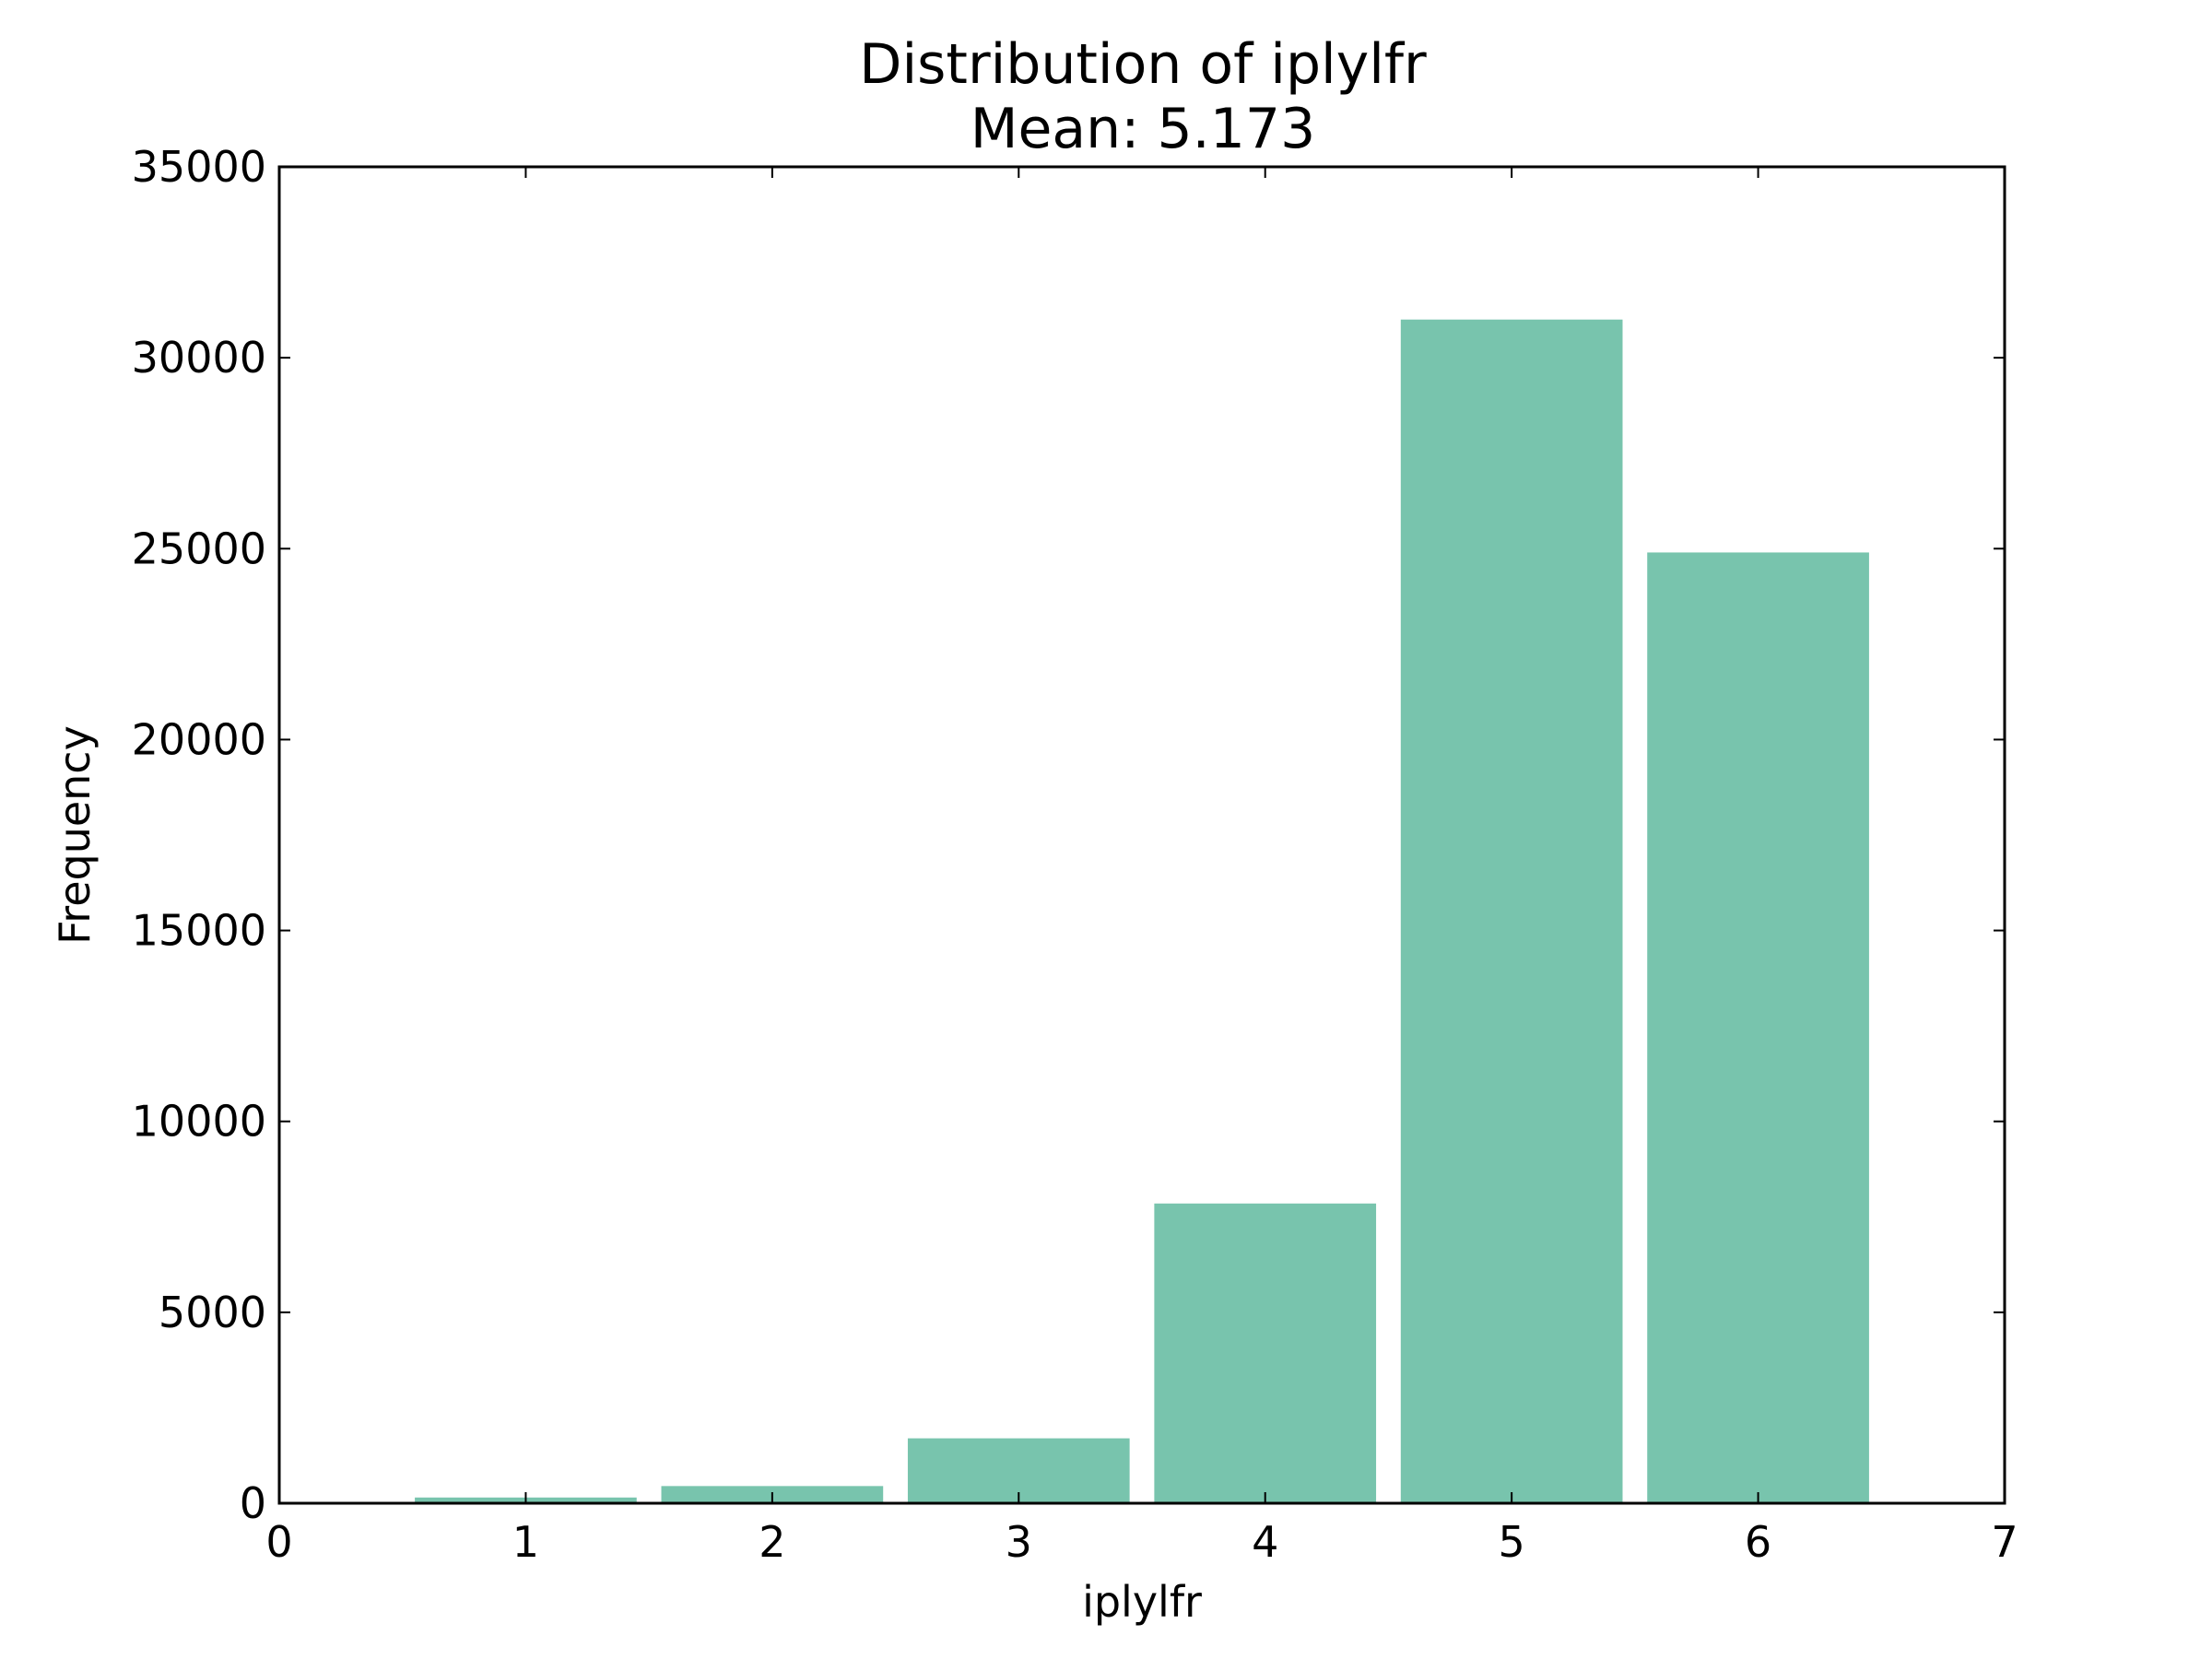 Image resolution: width=2212 pixels, height=1659 pixels. I want to click on x-tick-label: 1, so click(525, 1542).